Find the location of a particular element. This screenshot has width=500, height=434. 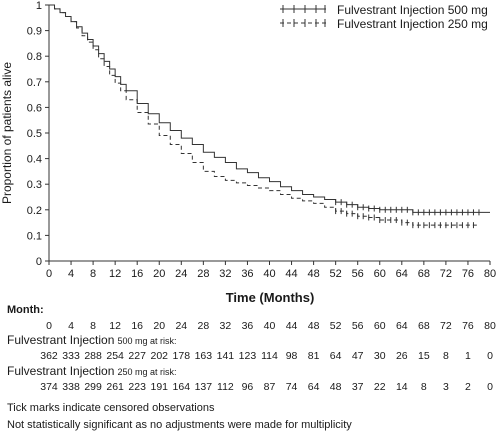

x-tick-label: 0 is located at coordinates (49, 274).